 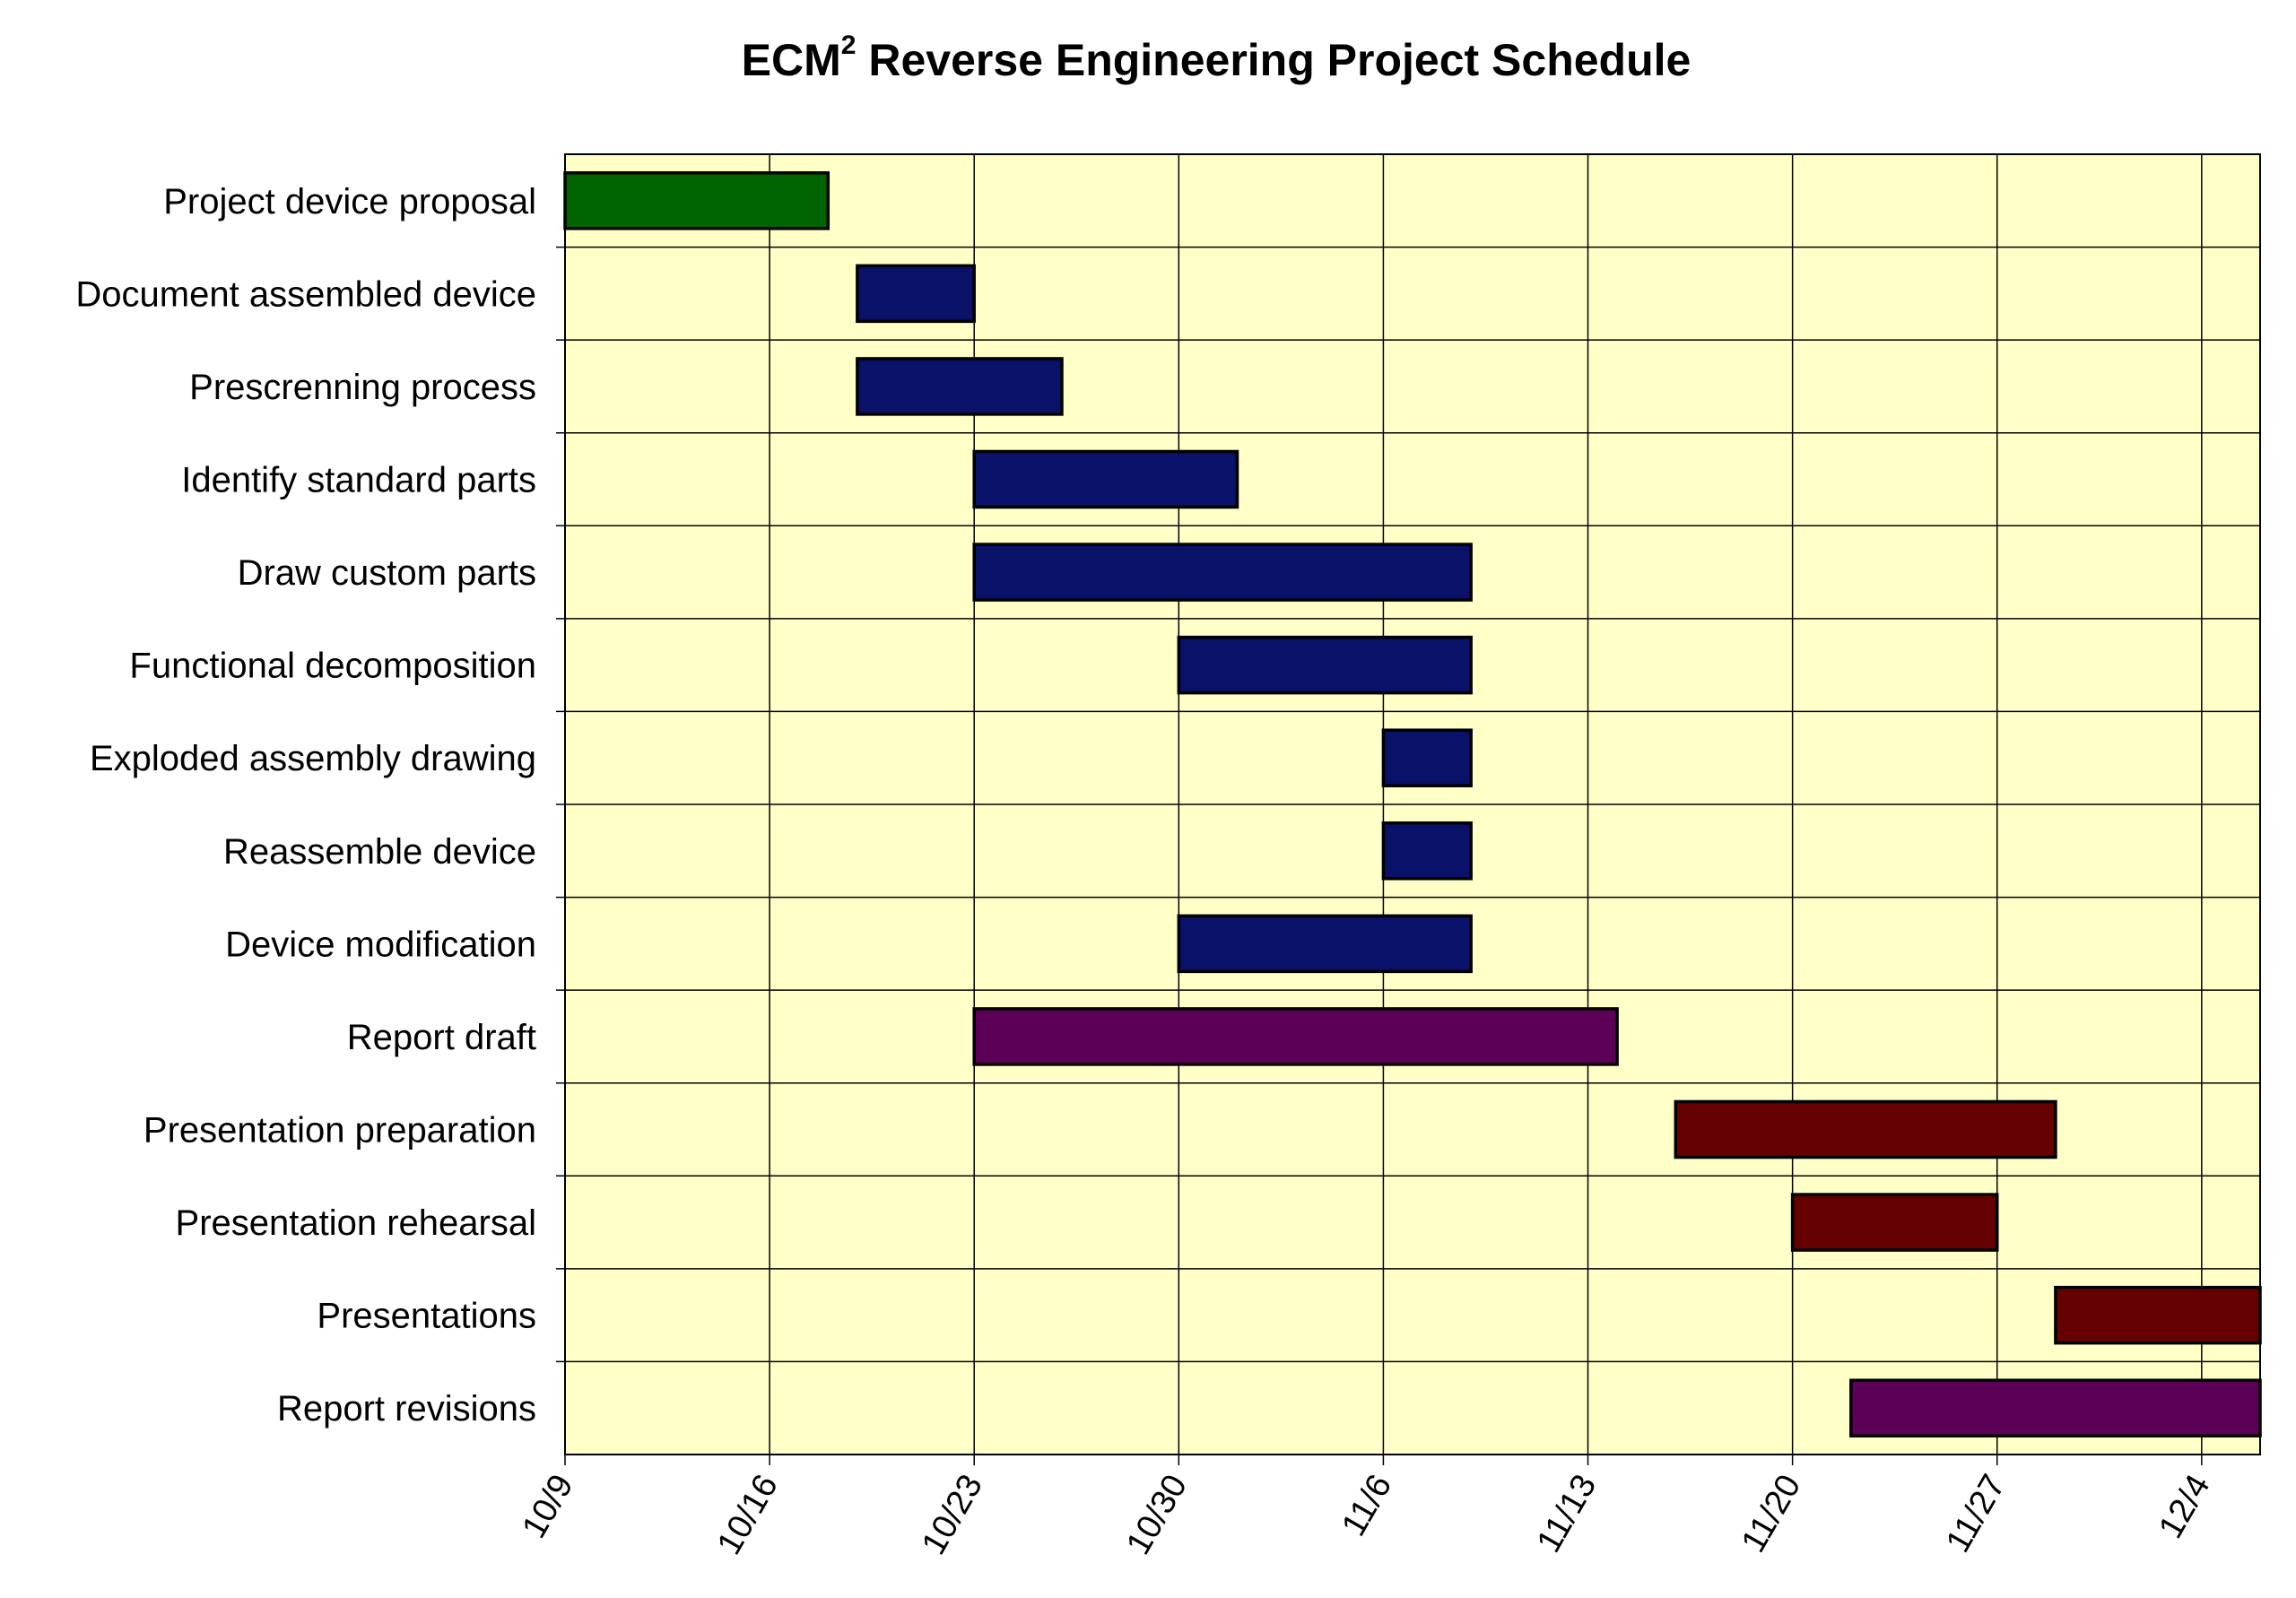 I want to click on x-tick-label: 10/9, so click(x=547, y=1507).